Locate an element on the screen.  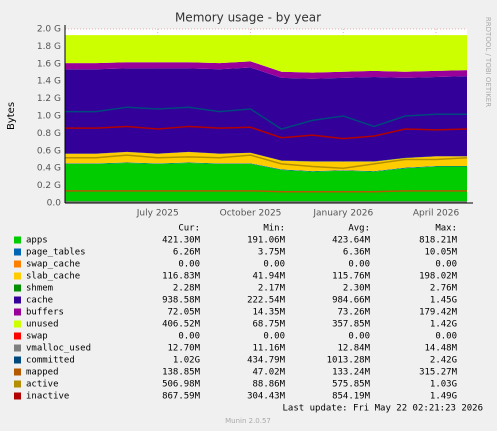
legend-value: 357.85M is located at coordinates (351, 325).